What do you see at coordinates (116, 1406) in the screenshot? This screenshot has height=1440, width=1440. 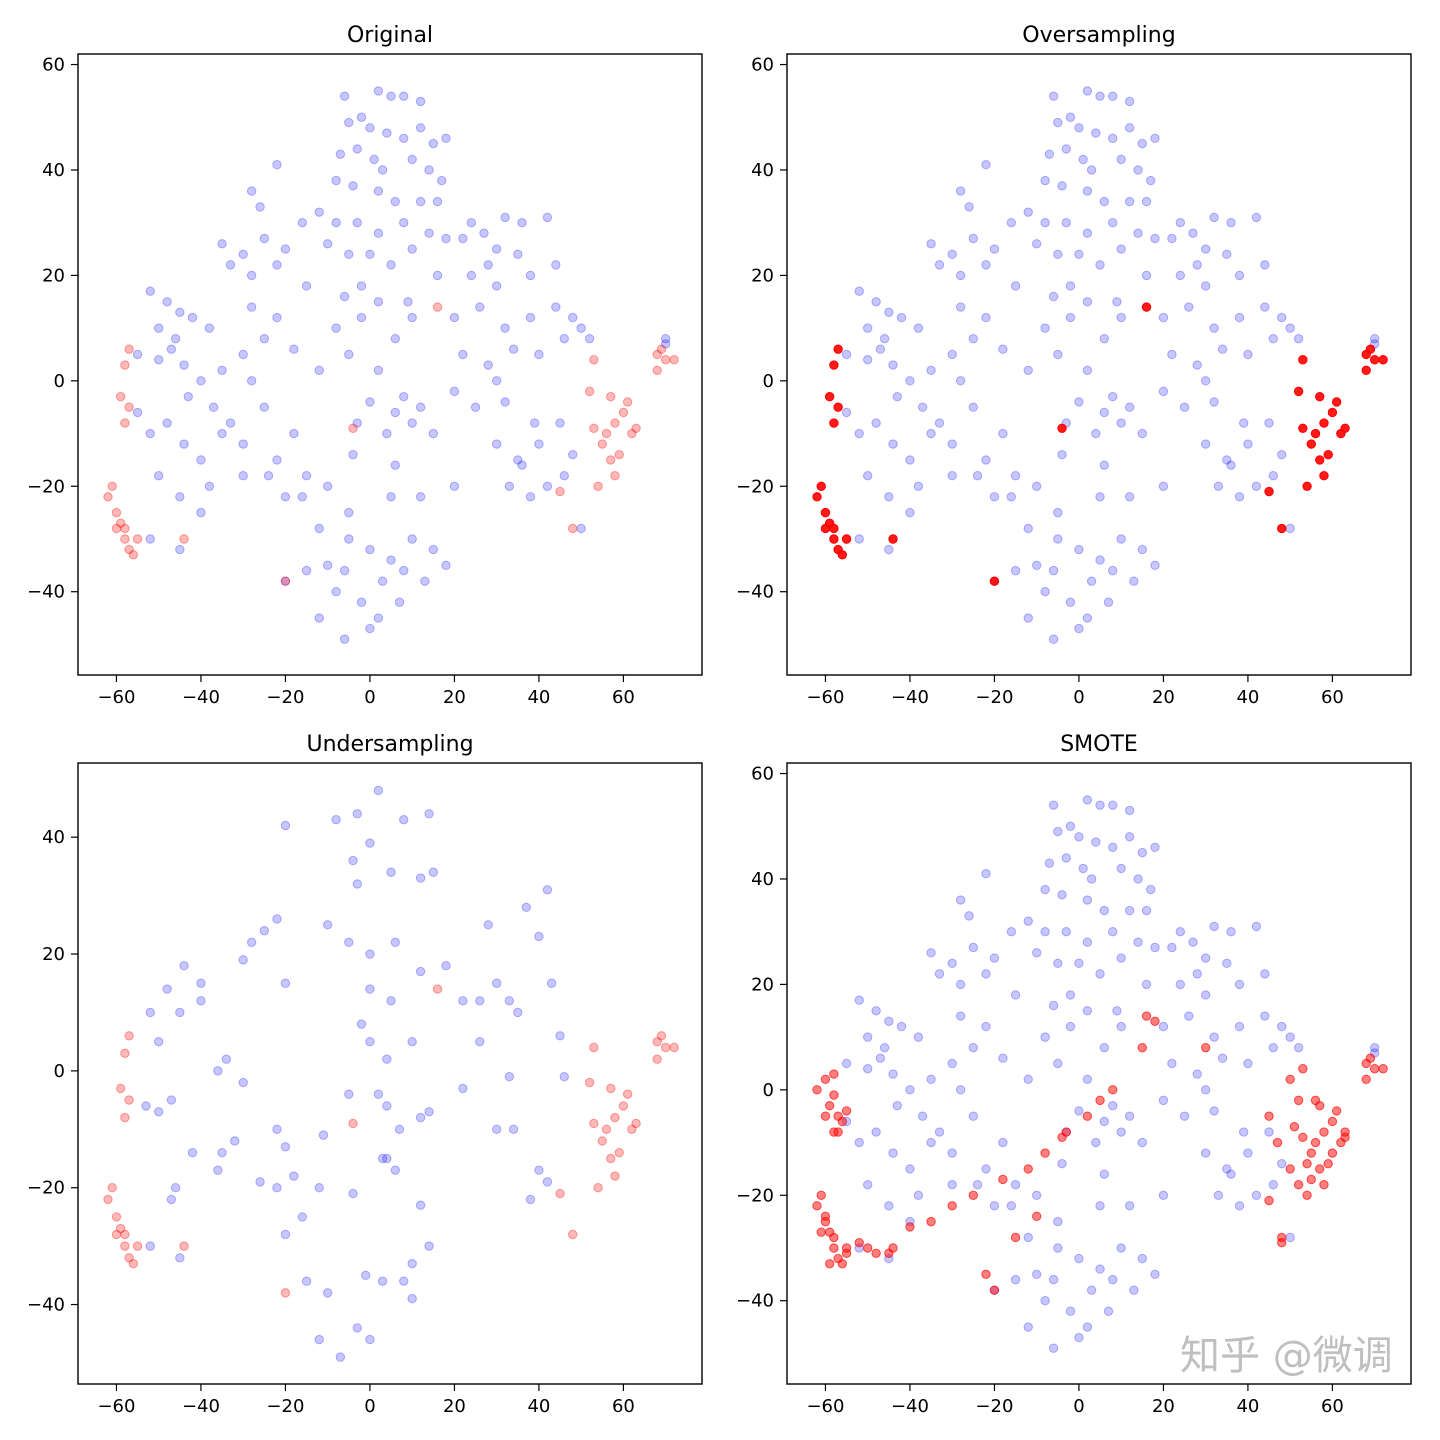 I see `x-tick-label: −60` at bounding box center [116, 1406].